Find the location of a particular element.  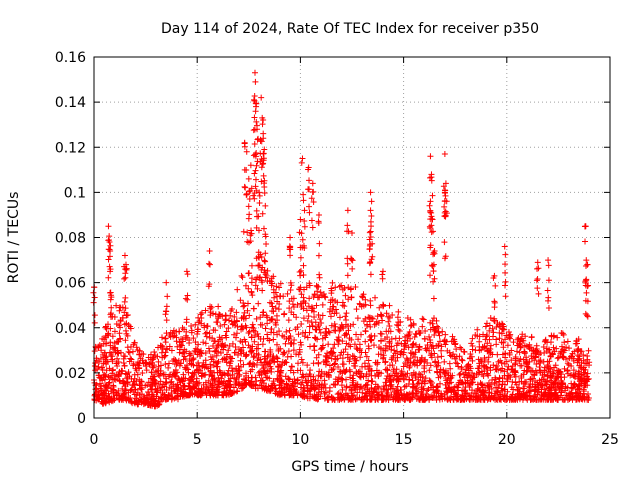

y-tick-label: 0.04 is located at coordinates (70, 329).